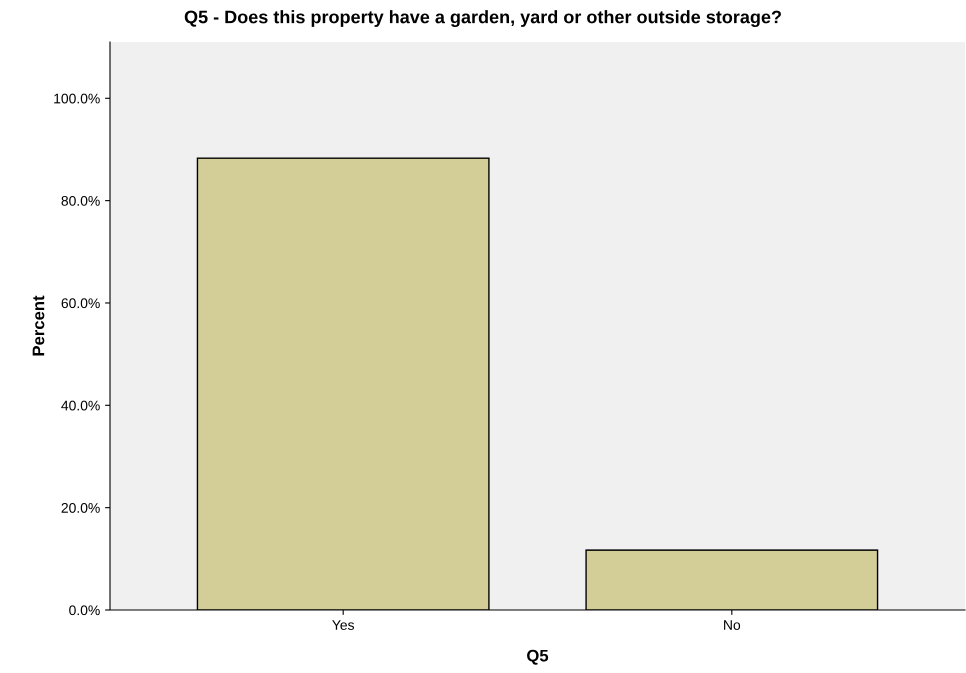 The height and width of the screenshot is (673, 966). I want to click on y-tick-label: 0.0%, so click(84, 610).